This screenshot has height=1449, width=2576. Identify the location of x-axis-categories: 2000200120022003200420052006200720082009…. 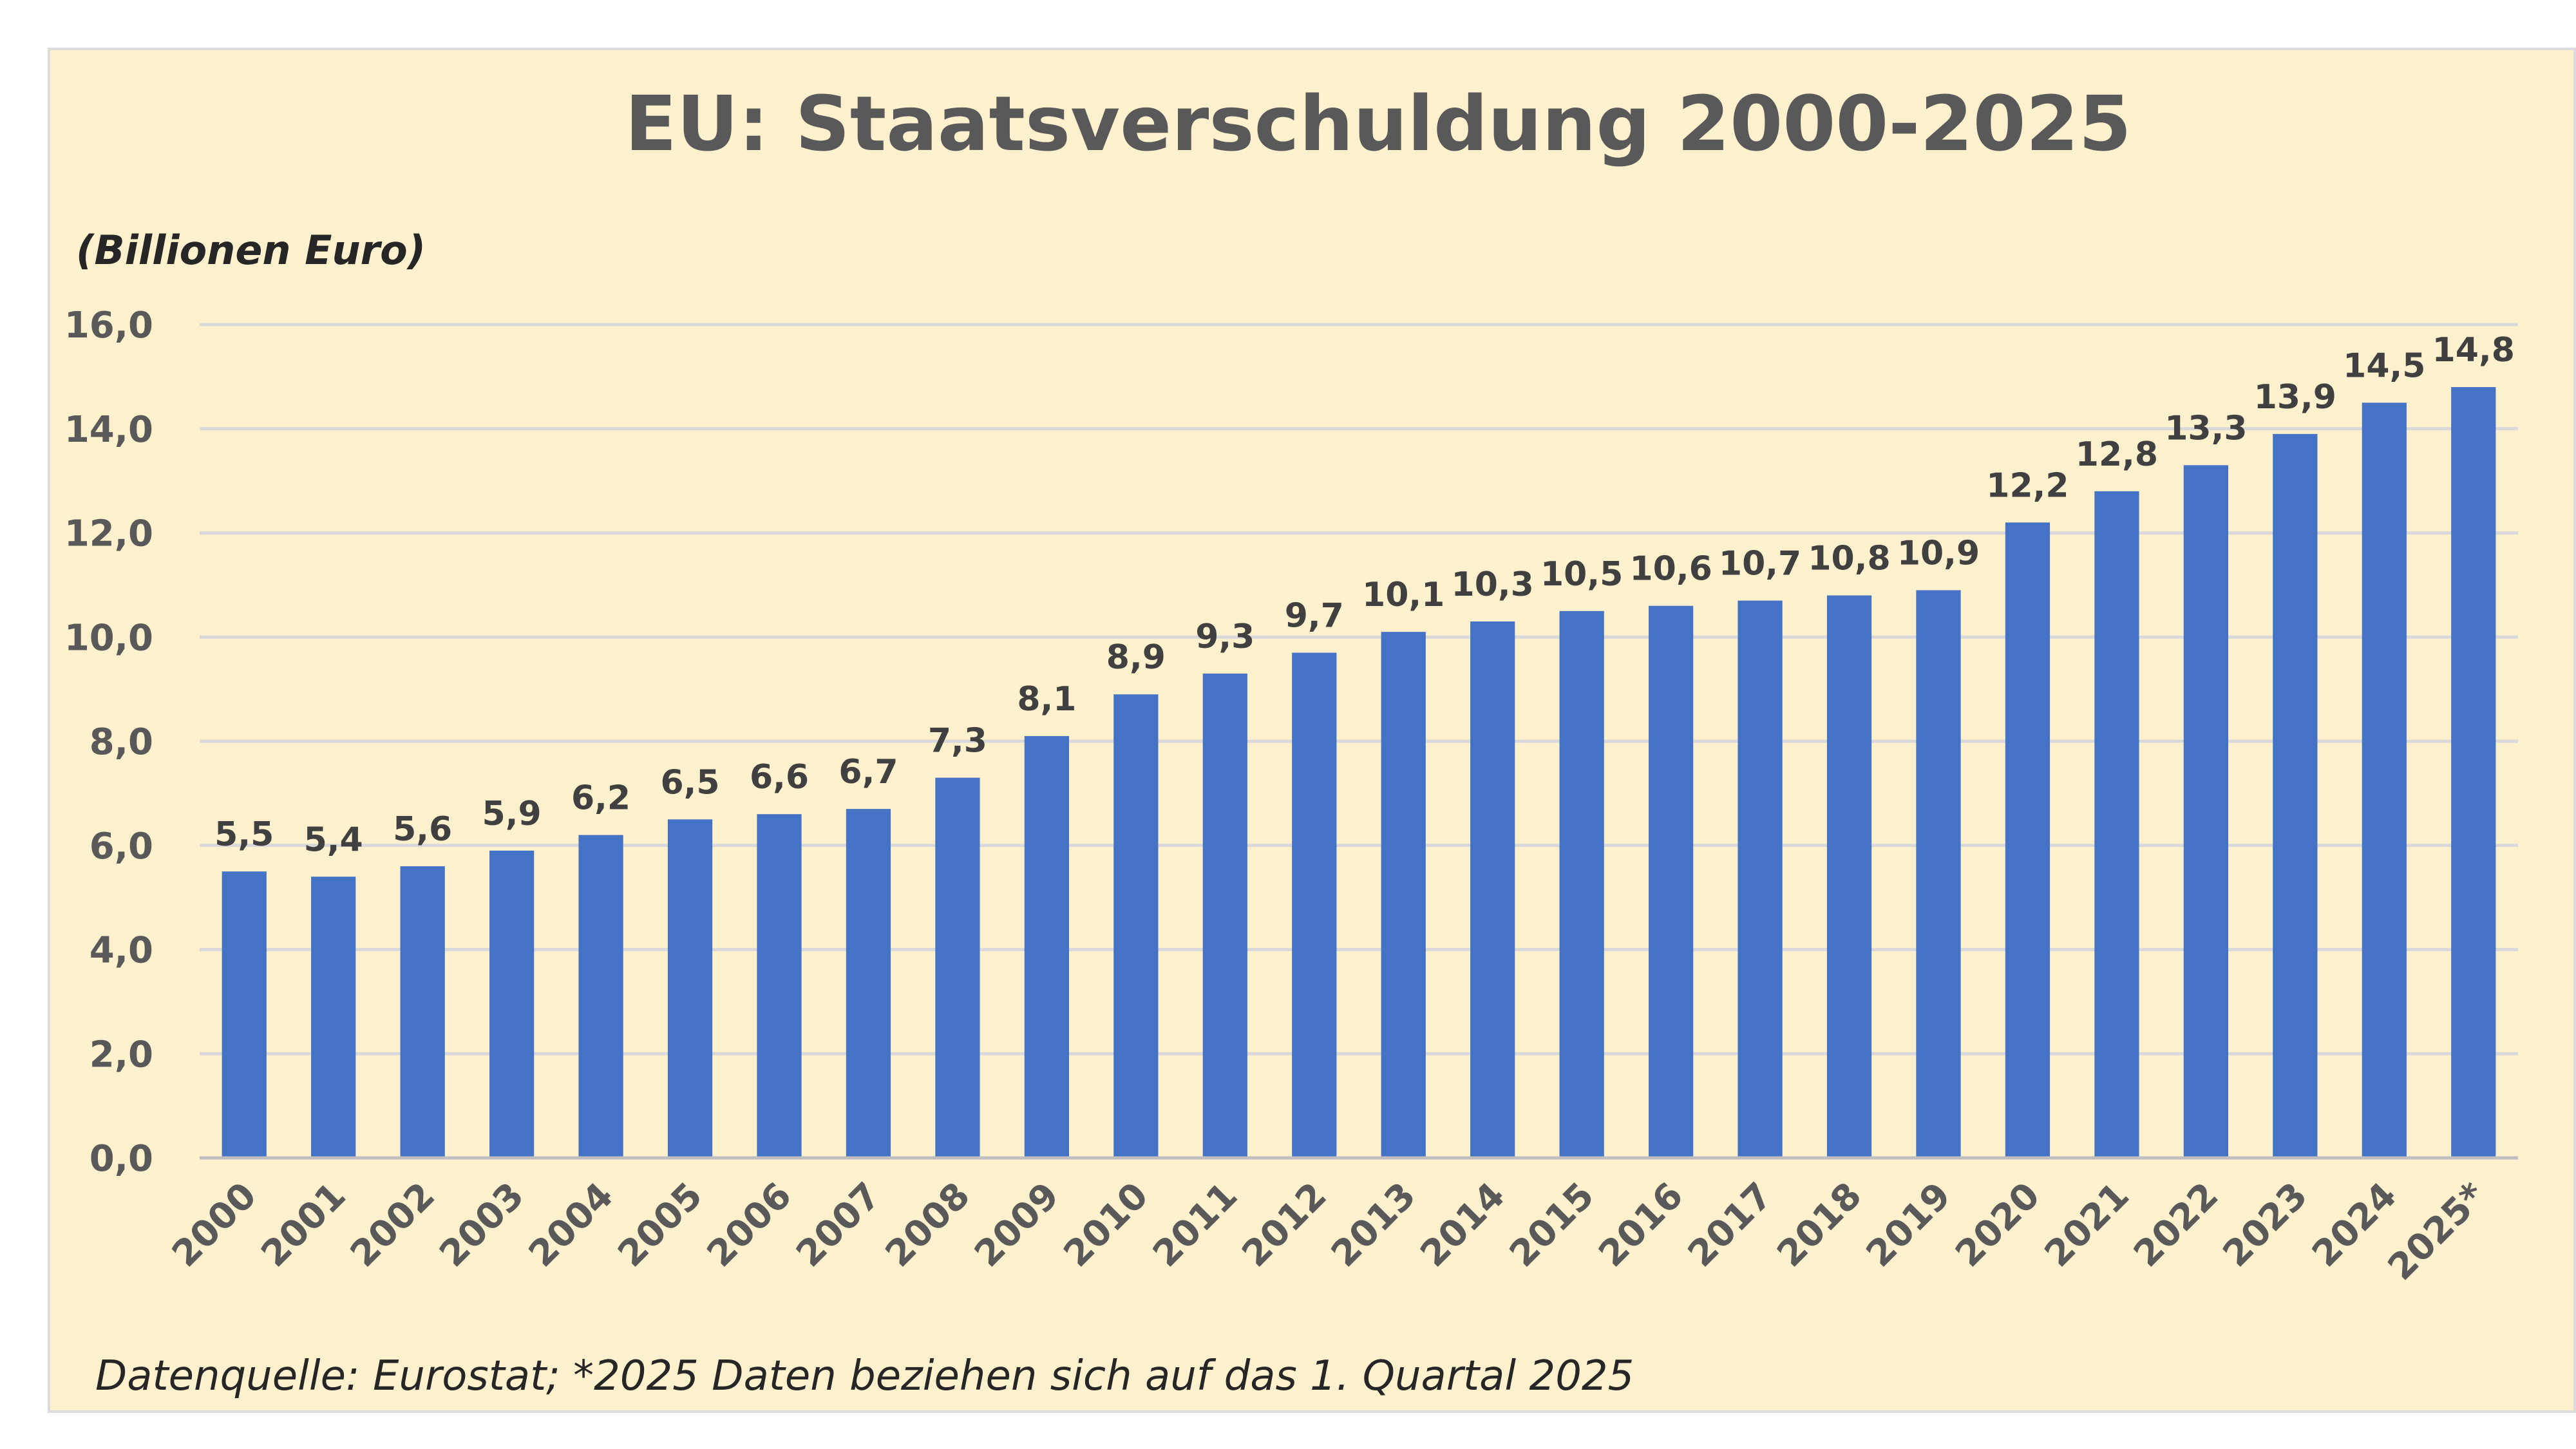
(1329, 1232).